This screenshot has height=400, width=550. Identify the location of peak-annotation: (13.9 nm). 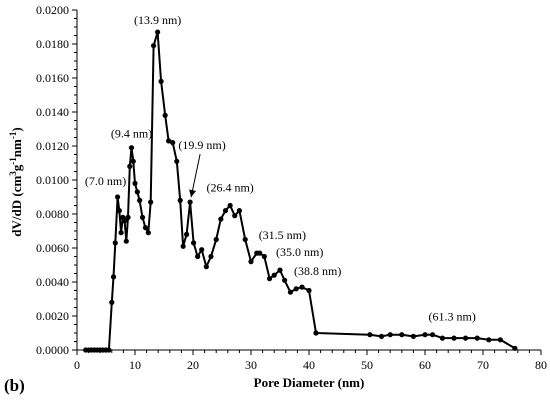
(157, 20).